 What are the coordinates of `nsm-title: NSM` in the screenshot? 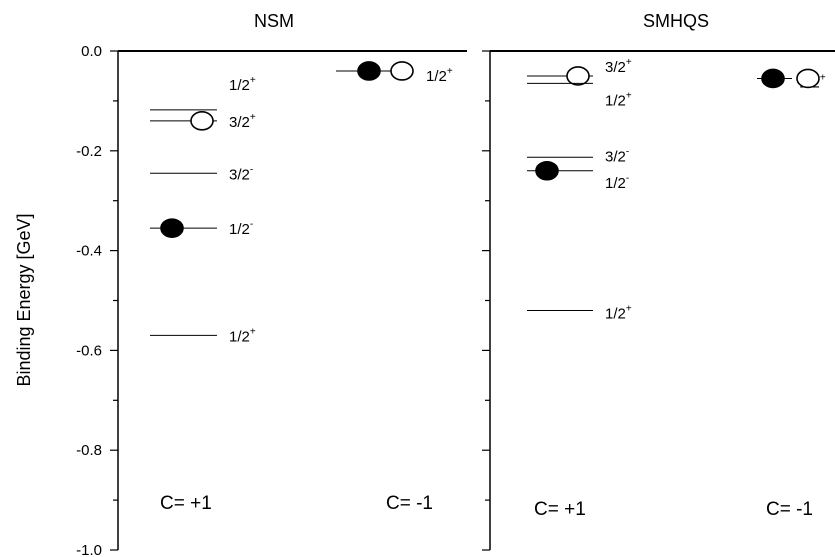 It's located at (274, 21).